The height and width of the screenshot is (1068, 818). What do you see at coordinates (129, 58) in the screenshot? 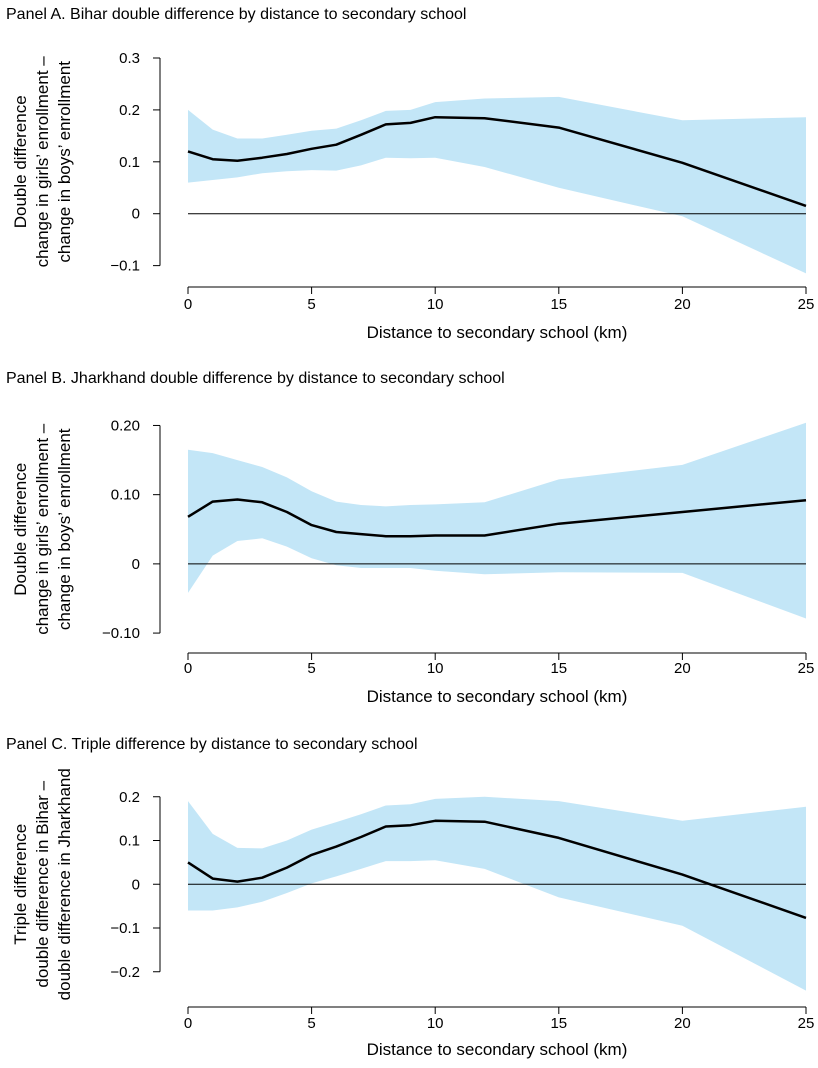
I see `y-tick-label: 0.3` at bounding box center [129, 58].